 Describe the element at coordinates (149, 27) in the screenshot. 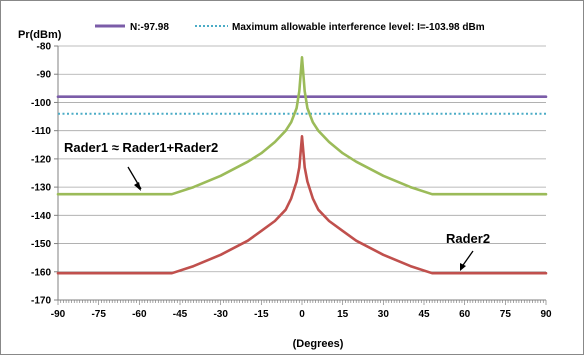

I see `legend-label-noise: N:-97.98` at that location.